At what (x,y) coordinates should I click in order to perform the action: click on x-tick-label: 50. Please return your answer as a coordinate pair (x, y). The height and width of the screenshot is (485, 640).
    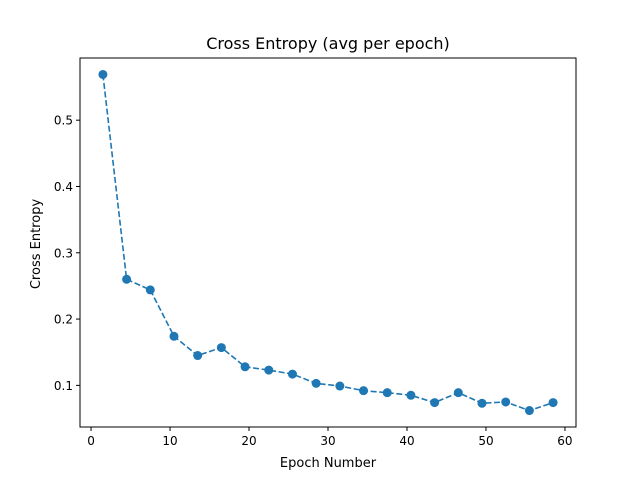
    Looking at the image, I should click on (485, 441).